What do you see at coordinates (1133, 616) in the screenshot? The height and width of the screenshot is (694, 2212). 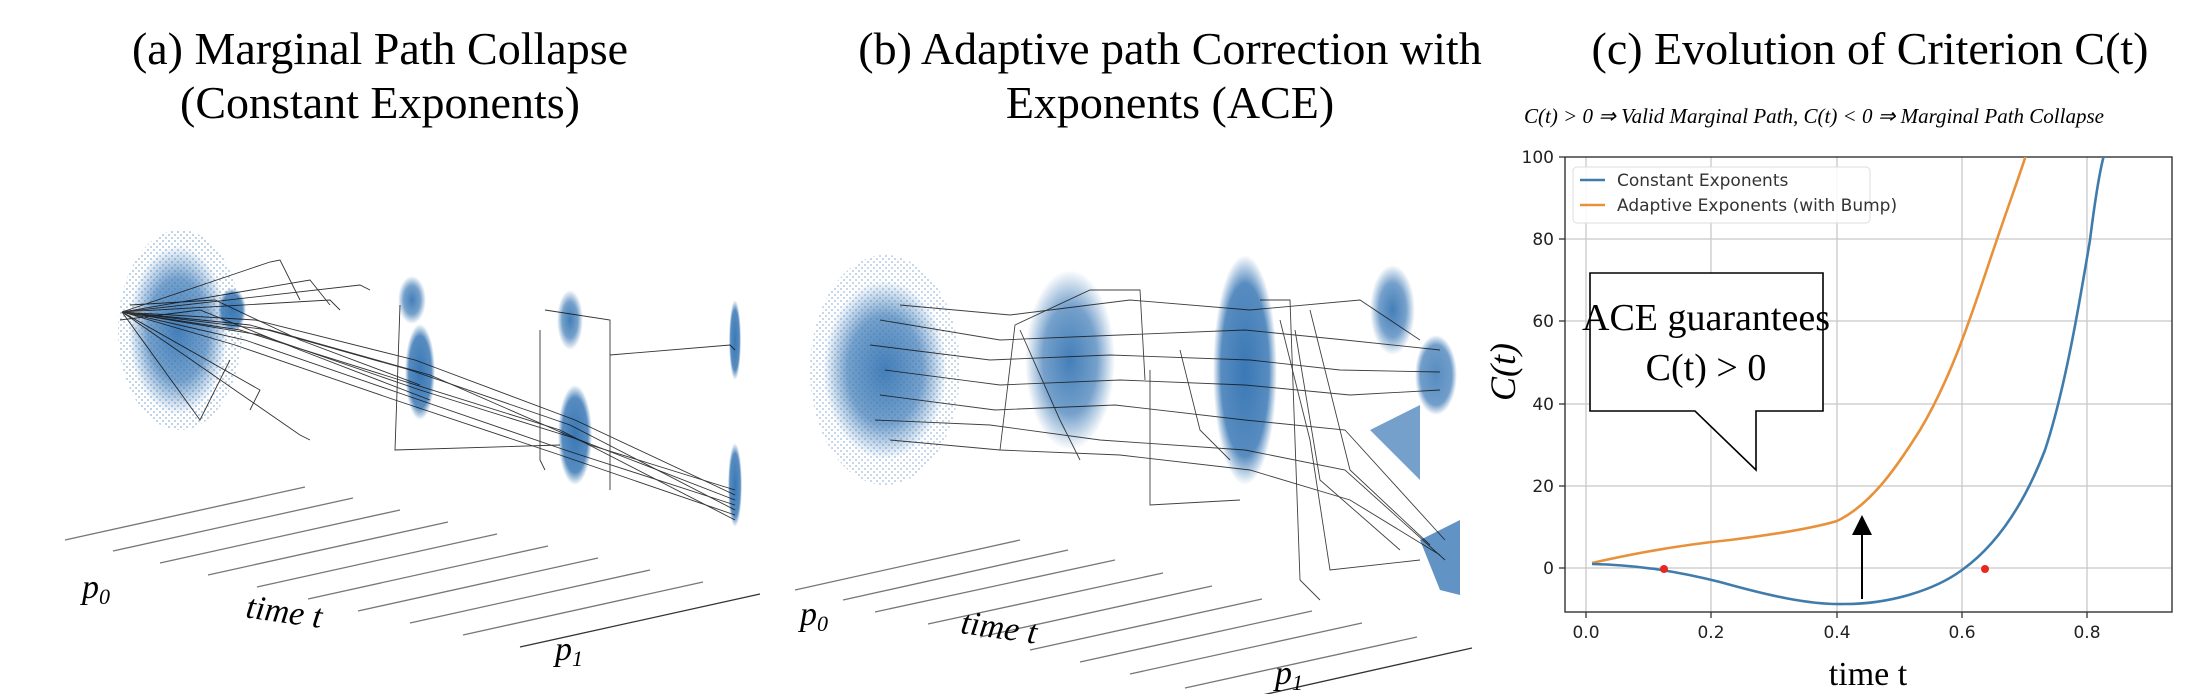 I see `panel-b-floor-grid` at bounding box center [1133, 616].